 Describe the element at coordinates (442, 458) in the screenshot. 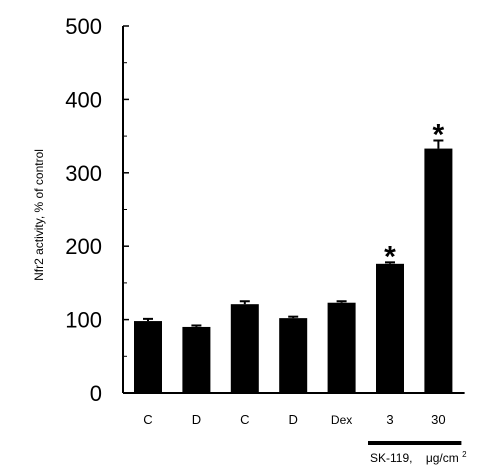

I see `group-label-unit: μg/cm` at that location.